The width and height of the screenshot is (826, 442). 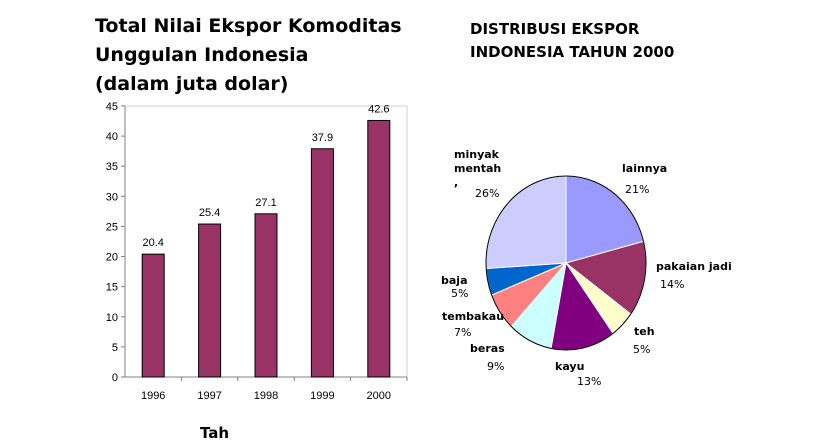 What do you see at coordinates (153, 396) in the screenshot?
I see `x-tick-label: 1996` at bounding box center [153, 396].